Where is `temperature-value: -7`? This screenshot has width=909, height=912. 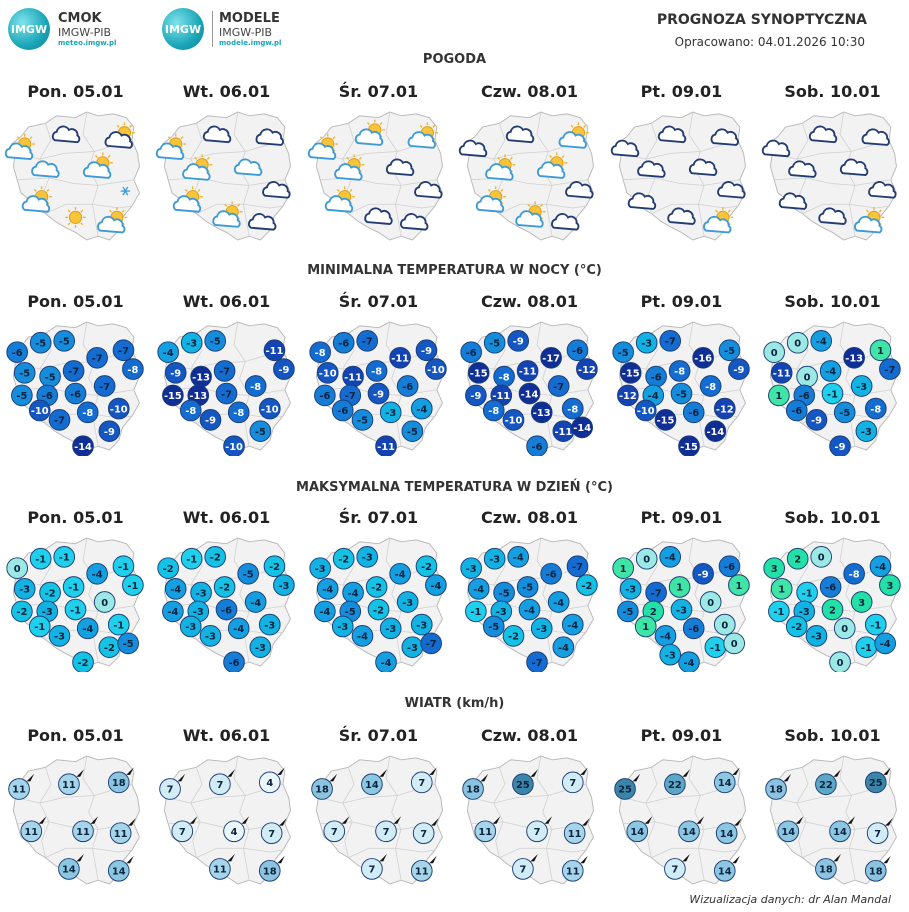
temperature-value: -7 is located at coordinates (97, 359).